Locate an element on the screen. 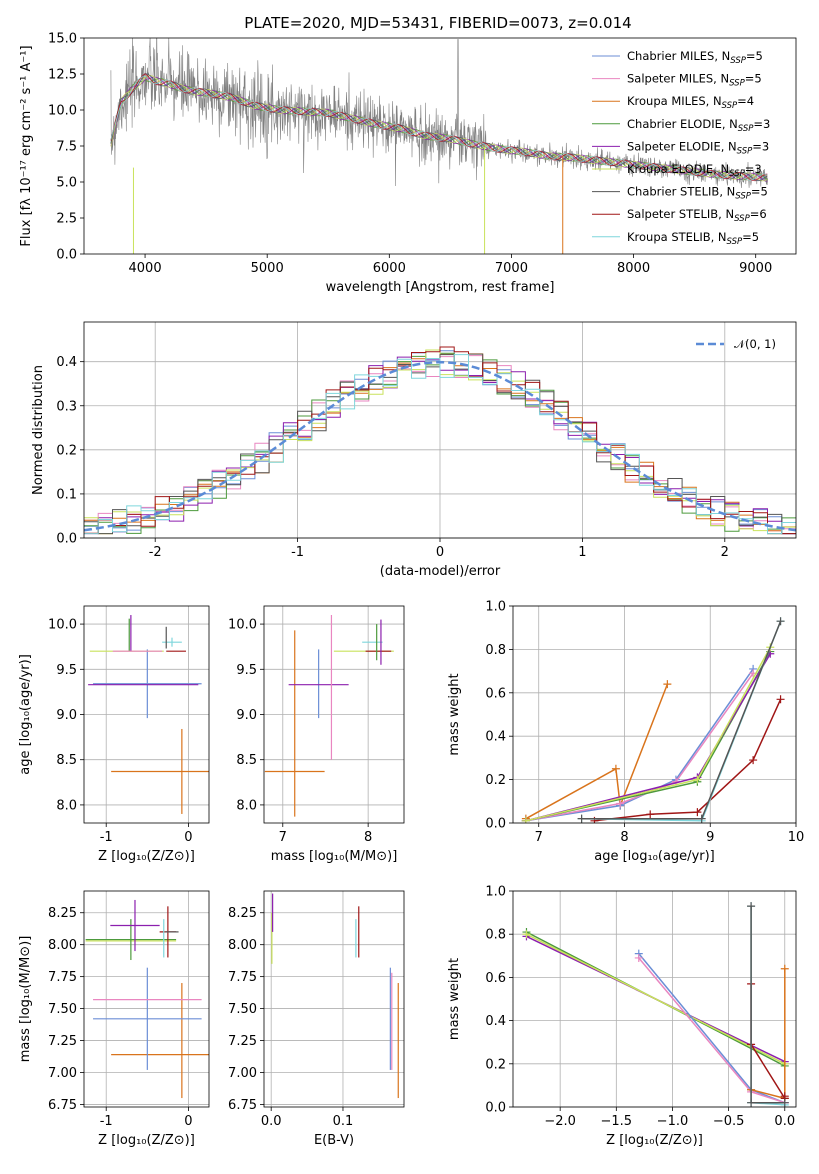  normal-curve is located at coordinates (440, 446).